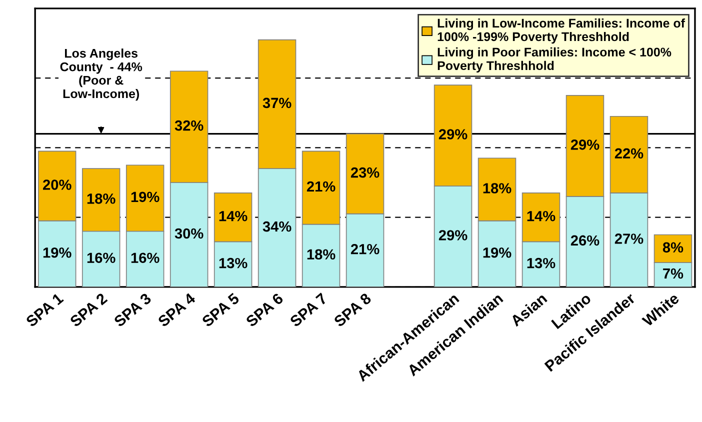  I want to click on x-tick-label: SPA 4, so click(176, 310).